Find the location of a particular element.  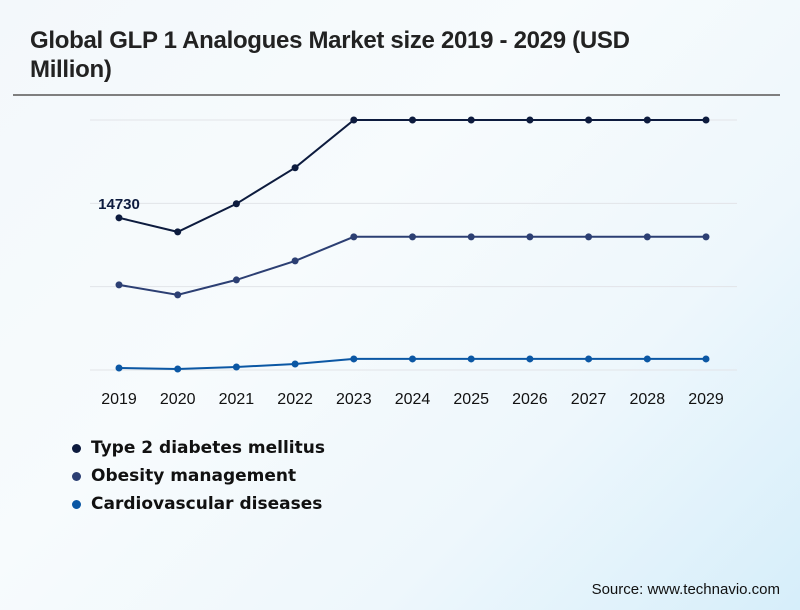

legend-item-type2-diabetes: Type 2 diabetes mellitus is located at coordinates (198, 448).